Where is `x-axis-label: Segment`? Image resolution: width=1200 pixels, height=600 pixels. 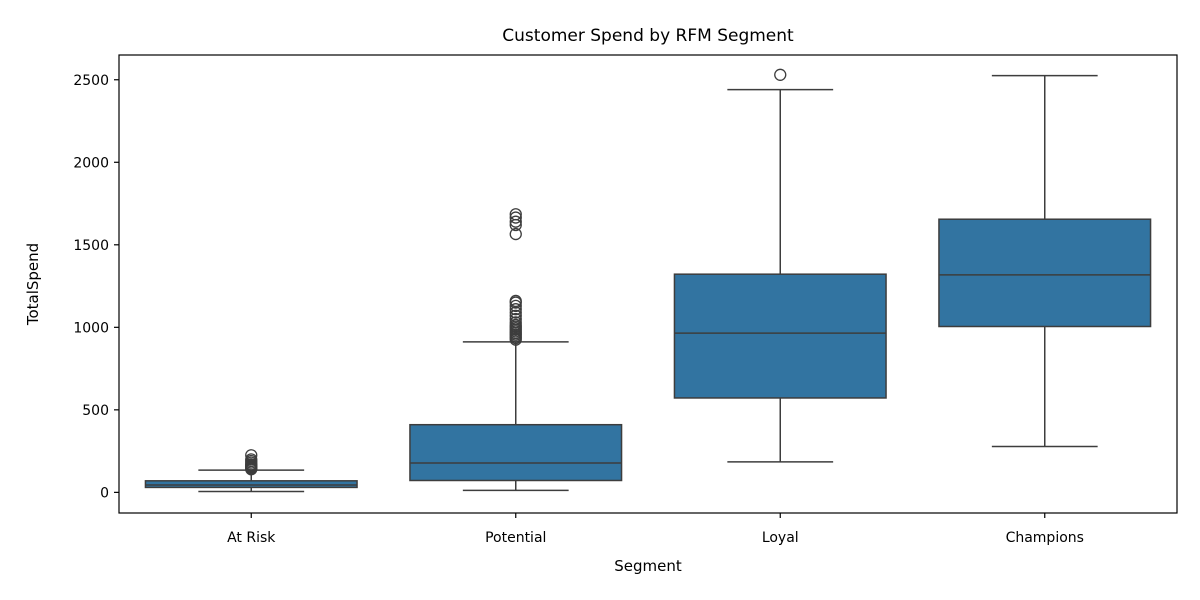
x-axis-label: Segment is located at coordinates (648, 566).